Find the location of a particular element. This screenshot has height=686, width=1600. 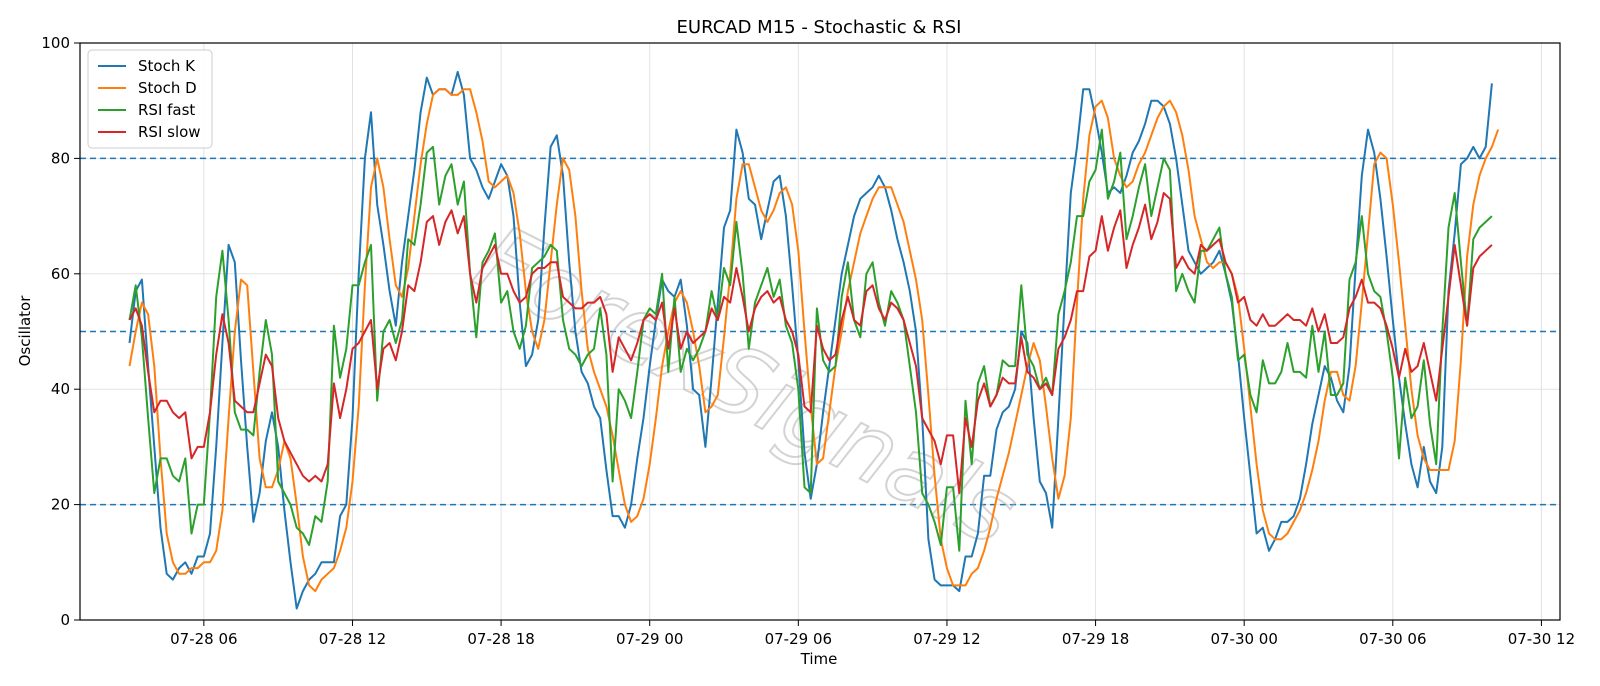

x-tick-label: 07-29 18 is located at coordinates (1095, 639).